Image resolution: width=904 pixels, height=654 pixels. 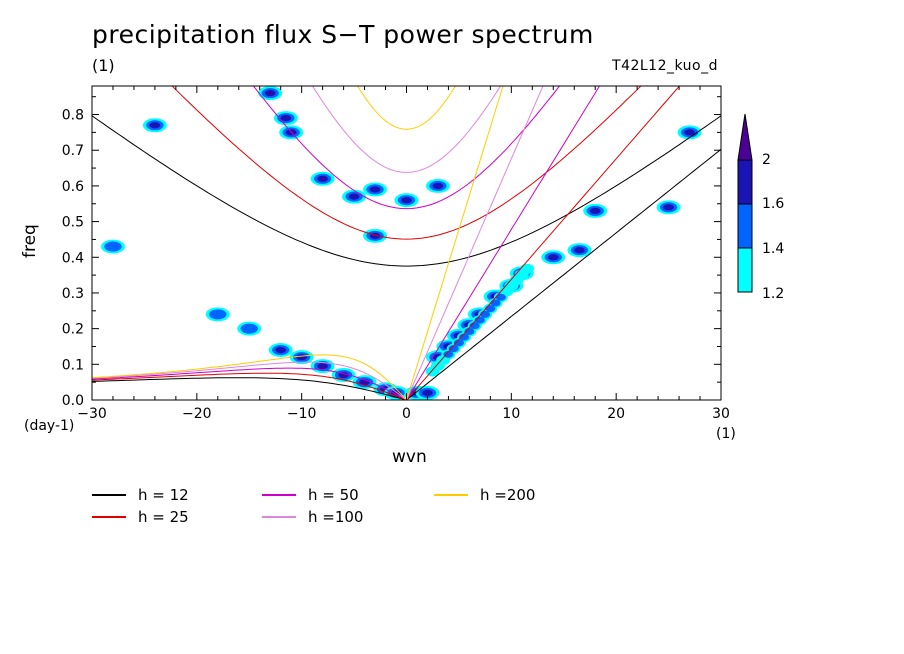 I want to click on x-tick-label: −30, so click(x=92, y=414).